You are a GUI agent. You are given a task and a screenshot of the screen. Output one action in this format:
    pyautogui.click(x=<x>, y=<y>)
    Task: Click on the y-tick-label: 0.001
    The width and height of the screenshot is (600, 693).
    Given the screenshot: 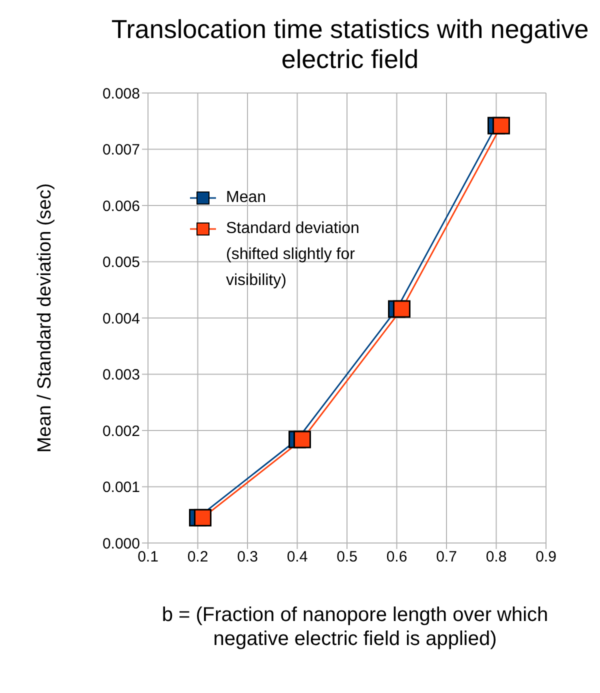 What is the action you would take?
    pyautogui.click(x=121, y=487)
    